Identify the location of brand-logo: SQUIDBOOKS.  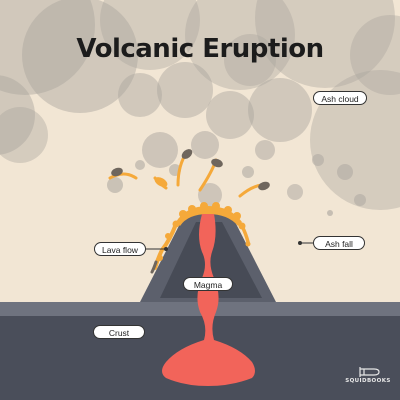
(368, 374).